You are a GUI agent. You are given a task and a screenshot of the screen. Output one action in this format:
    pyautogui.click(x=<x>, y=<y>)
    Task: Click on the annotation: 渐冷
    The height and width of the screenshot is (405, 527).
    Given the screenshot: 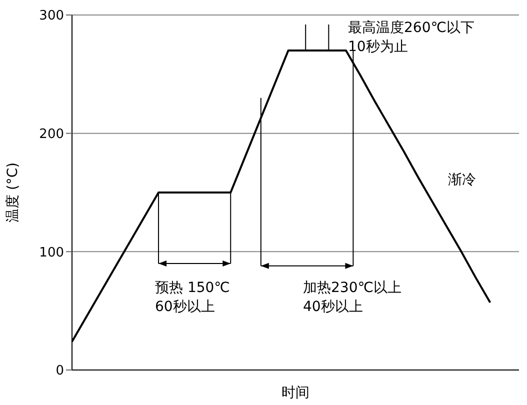 What is the action you would take?
    pyautogui.click(x=462, y=180)
    